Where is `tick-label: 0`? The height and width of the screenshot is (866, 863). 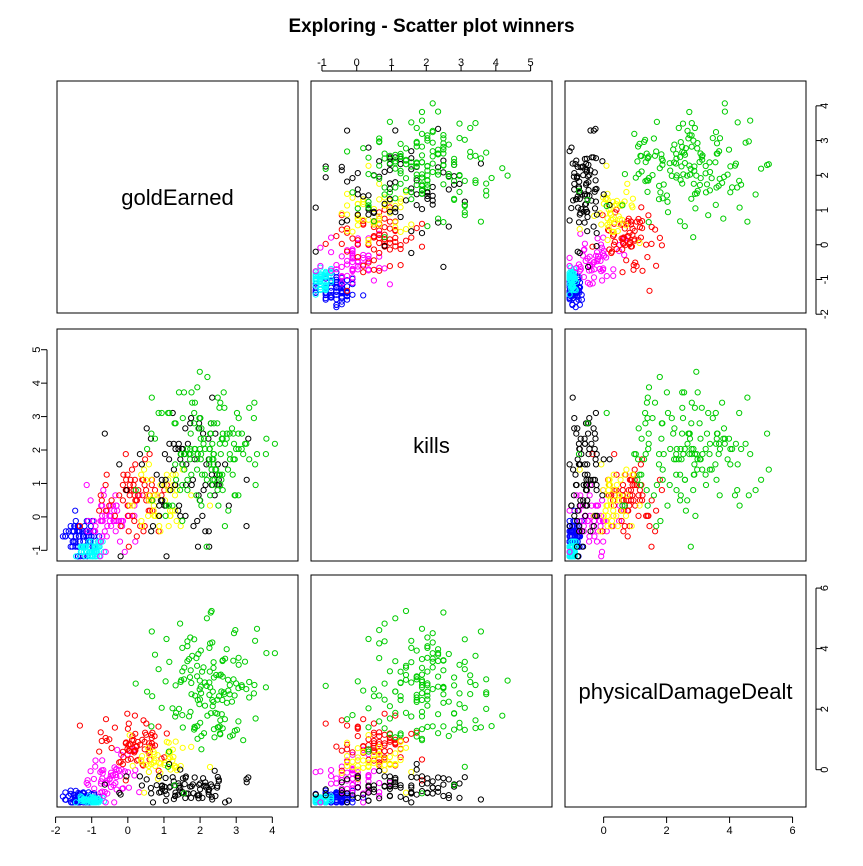 tick-label: 0 is located at coordinates (604, 831).